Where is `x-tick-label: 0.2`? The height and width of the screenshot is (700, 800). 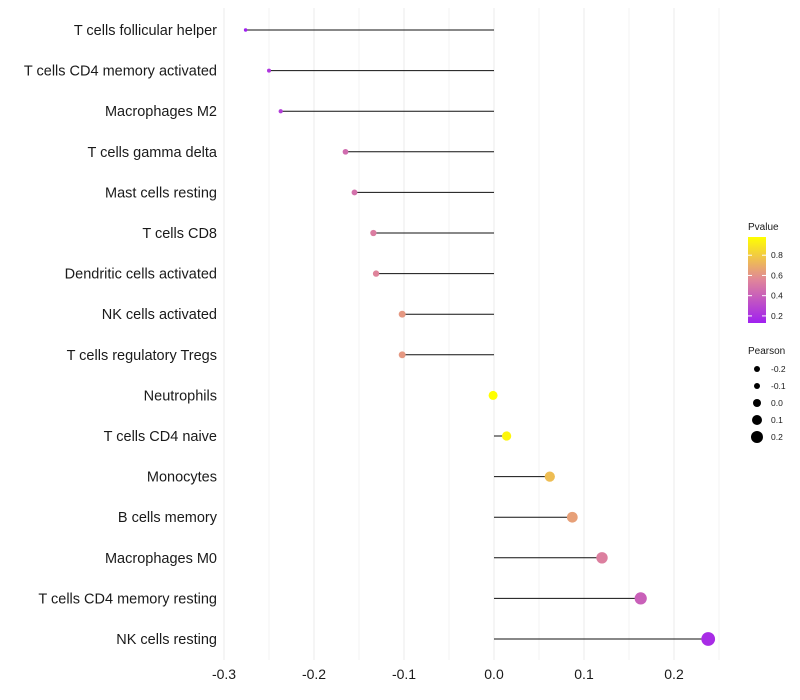
x-tick-label: 0.2 is located at coordinates (674, 674).